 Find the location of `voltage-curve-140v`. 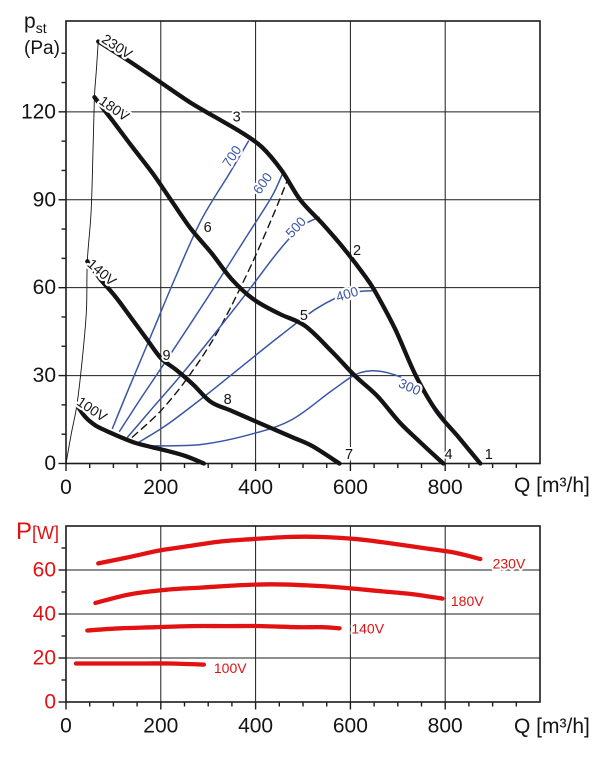

voltage-curve-140v is located at coordinates (213, 362).